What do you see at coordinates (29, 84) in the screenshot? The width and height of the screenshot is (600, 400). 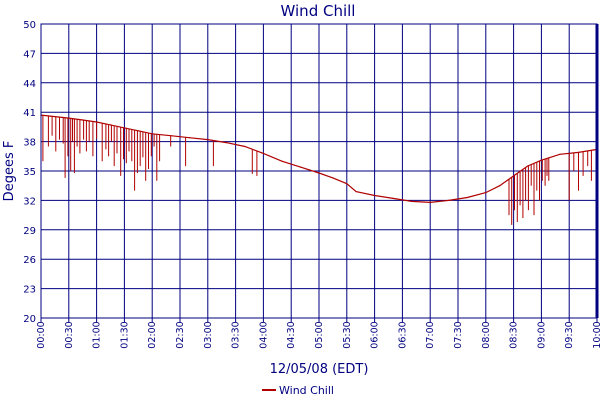 I see `y-tick-label: 44` at bounding box center [29, 84].